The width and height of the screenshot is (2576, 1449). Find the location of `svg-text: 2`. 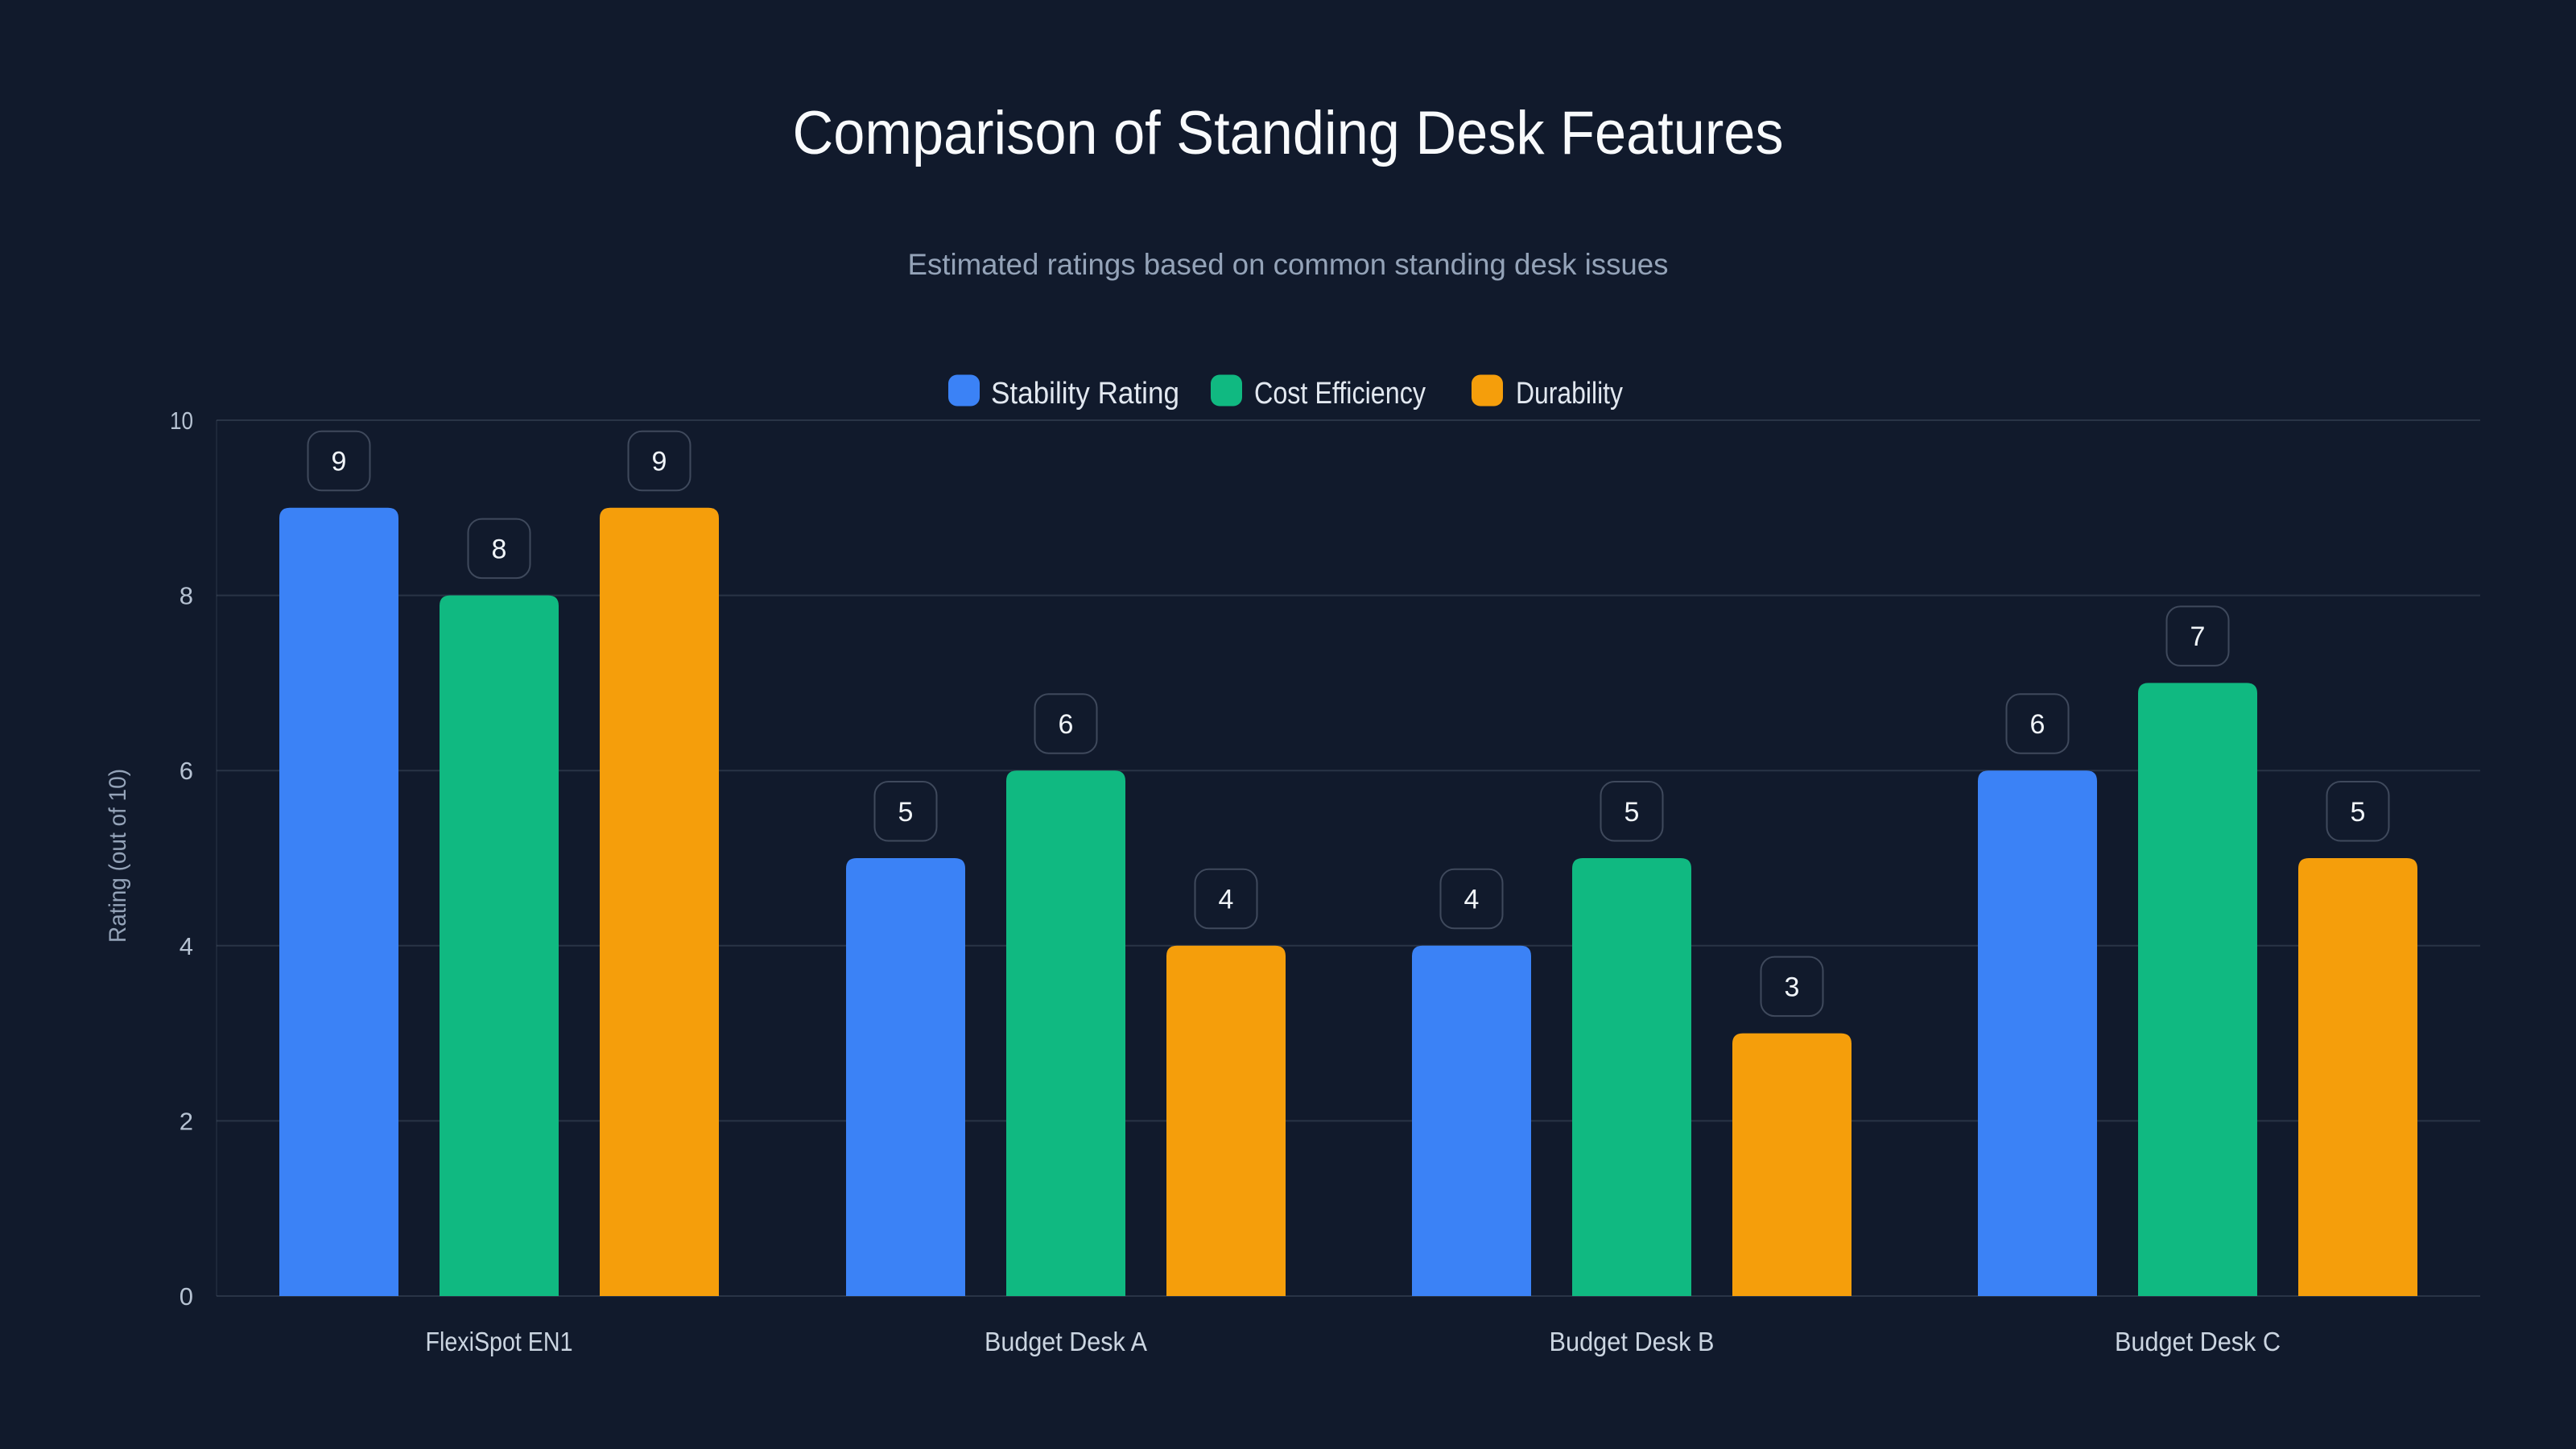

svg-text: 2 is located at coordinates (186, 1121).